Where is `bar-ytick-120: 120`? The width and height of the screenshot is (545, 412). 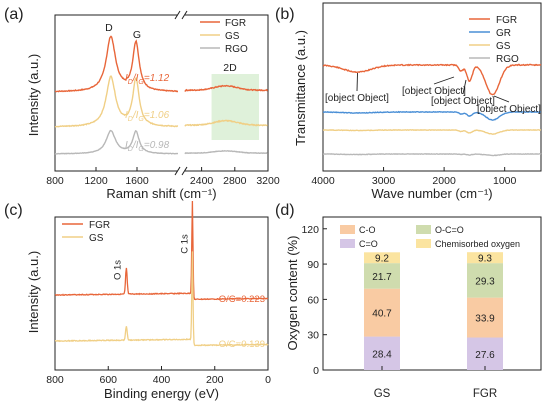
bar-ytick-120: 120 is located at coordinates (310, 230).